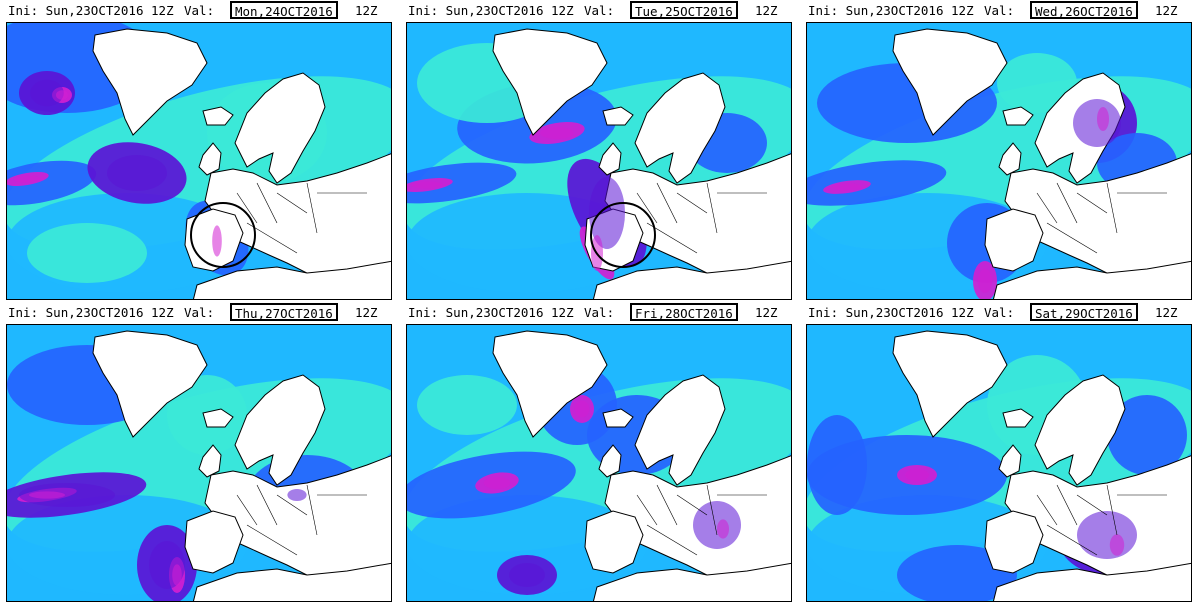 The width and height of the screenshot is (1199, 603). What do you see at coordinates (684, 10) in the screenshot?
I see `valid-date-box: Tue,25OCT2016` at bounding box center [684, 10].